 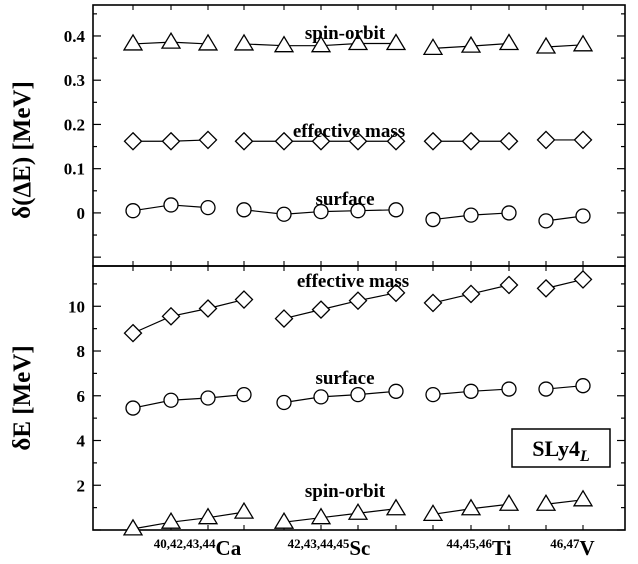 What do you see at coordinates (74, 124) in the screenshot?
I see `y-tick-label: 0.2` at bounding box center [74, 124].